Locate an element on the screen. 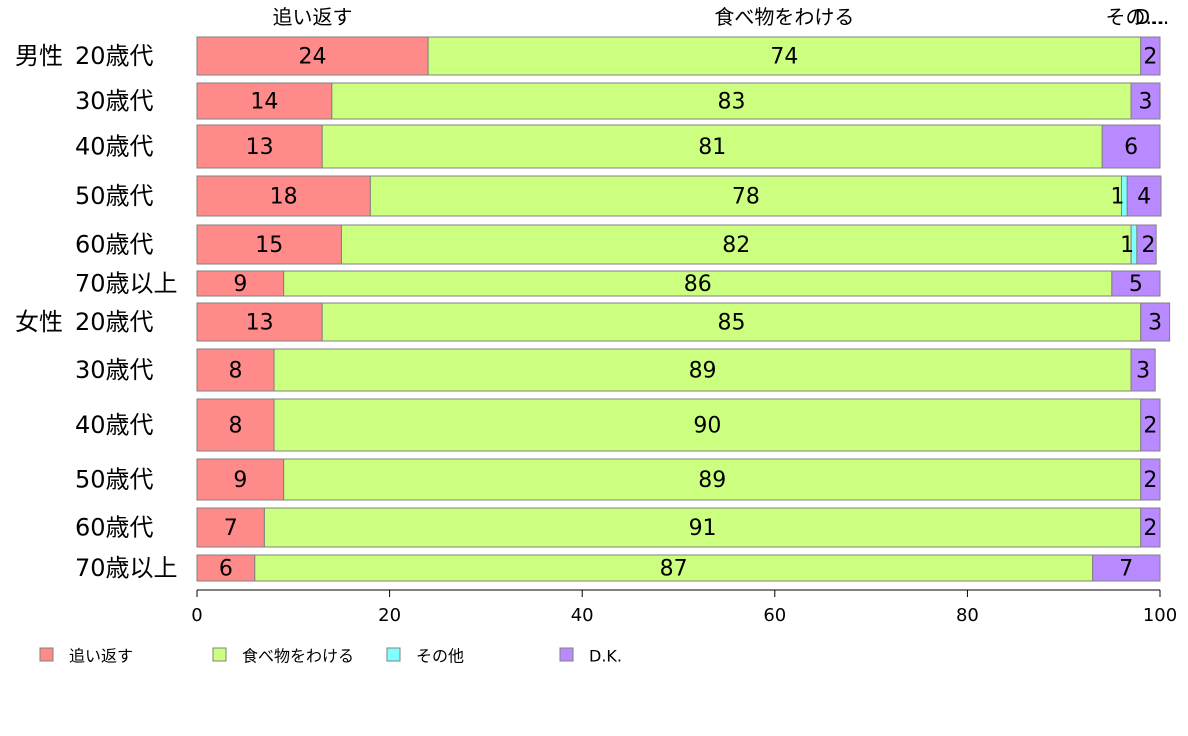 Image resolution: width=1188 pixels, height=736 pixels. data-label: 89 is located at coordinates (703, 371).